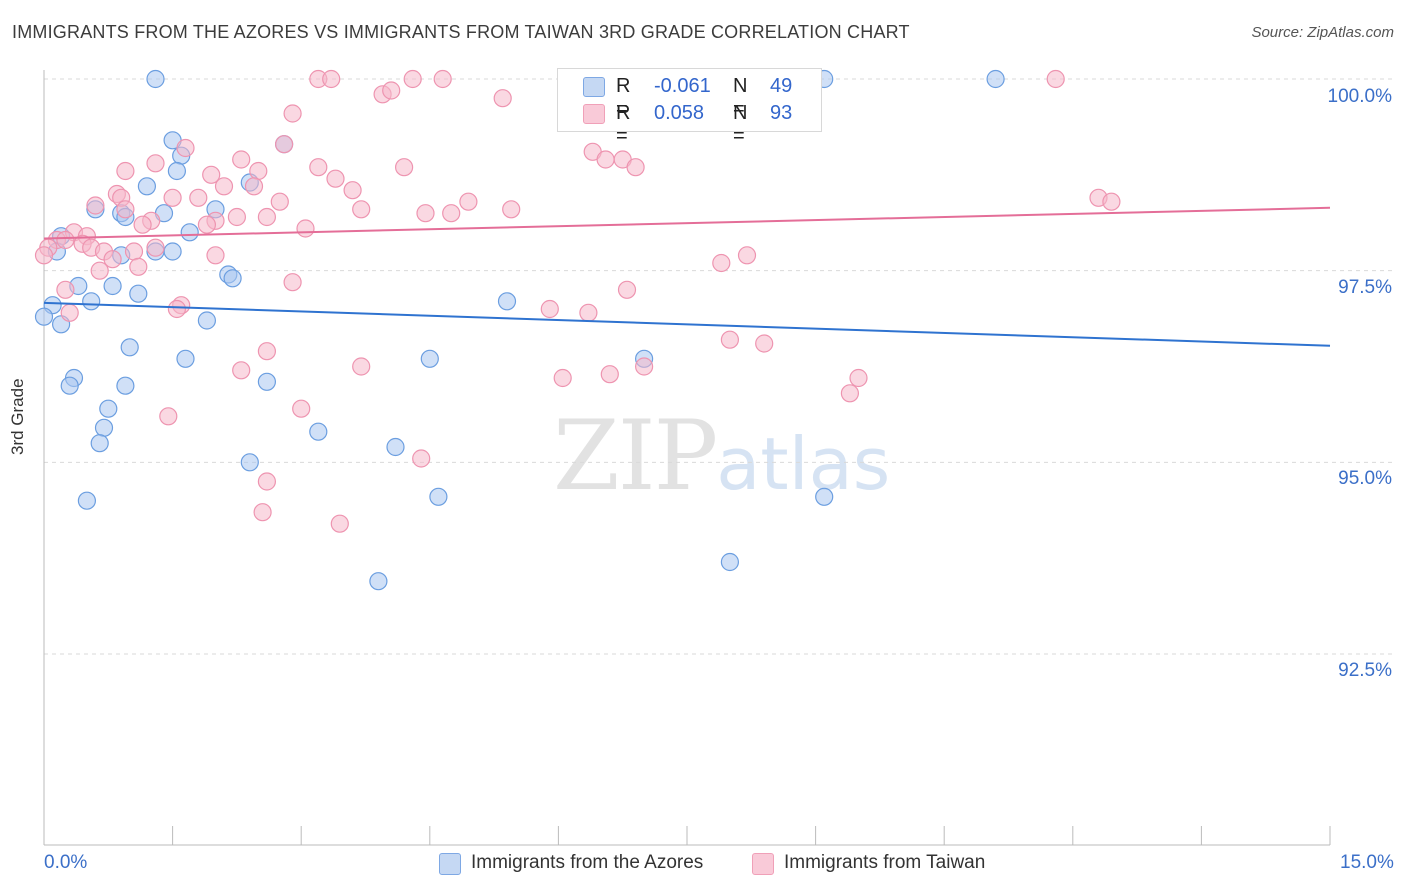 The height and width of the screenshot is (892, 1406). Describe the element at coordinates (635, 456) in the screenshot. I see `watermark-zip: ZIP` at that location.